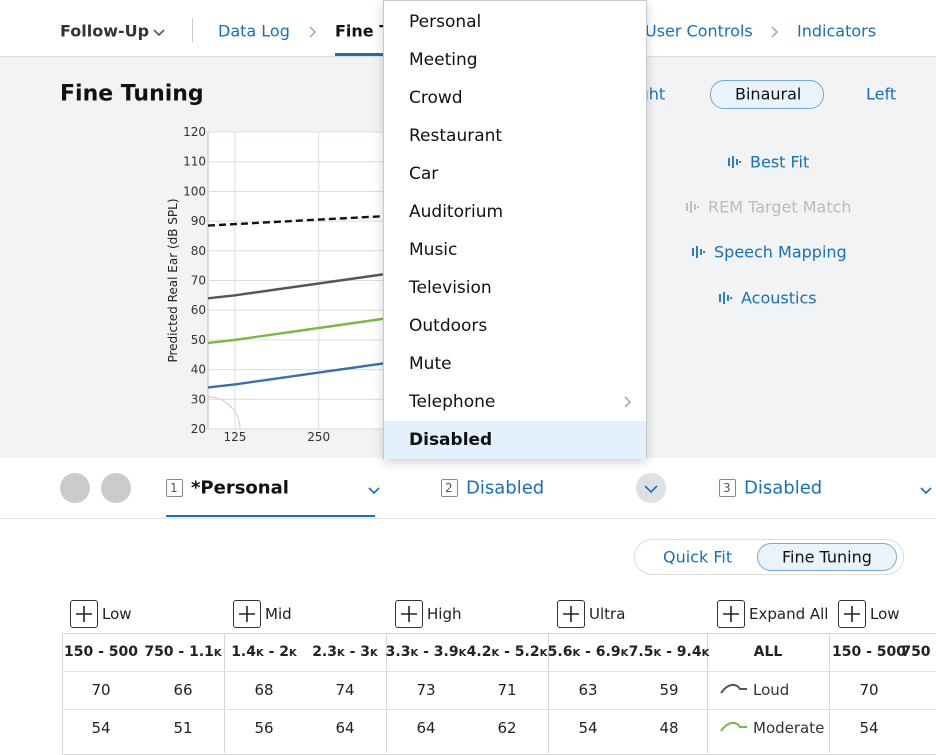 This screenshot has height=755, width=936. I want to click on y-tick-label: 90, so click(198, 221).